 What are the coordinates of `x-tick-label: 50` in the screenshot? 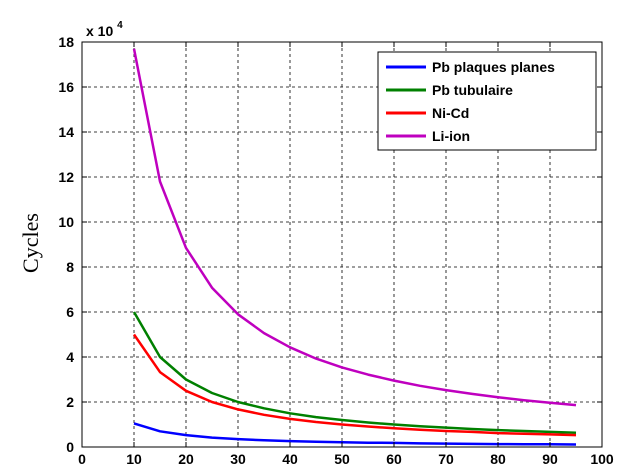 It's located at (342, 458).